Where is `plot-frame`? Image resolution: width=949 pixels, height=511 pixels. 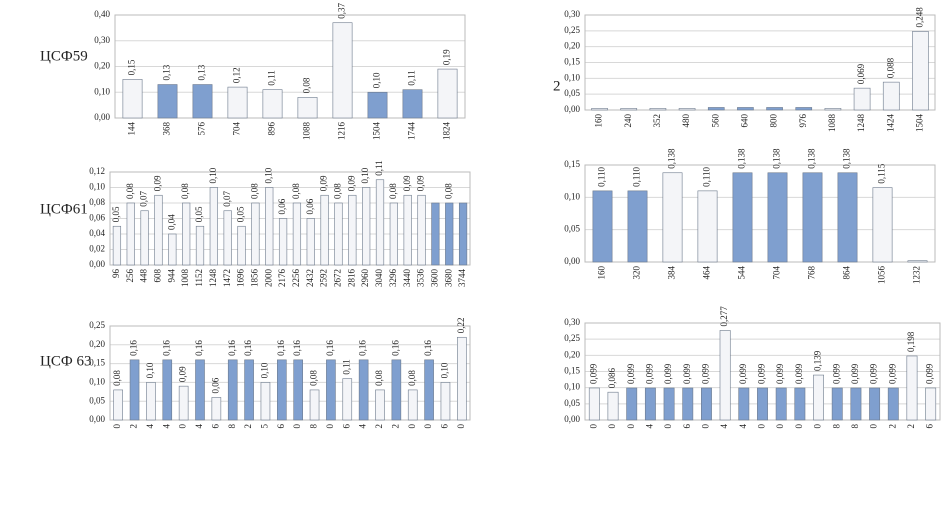
plot-frame is located at coordinates (290, 66).